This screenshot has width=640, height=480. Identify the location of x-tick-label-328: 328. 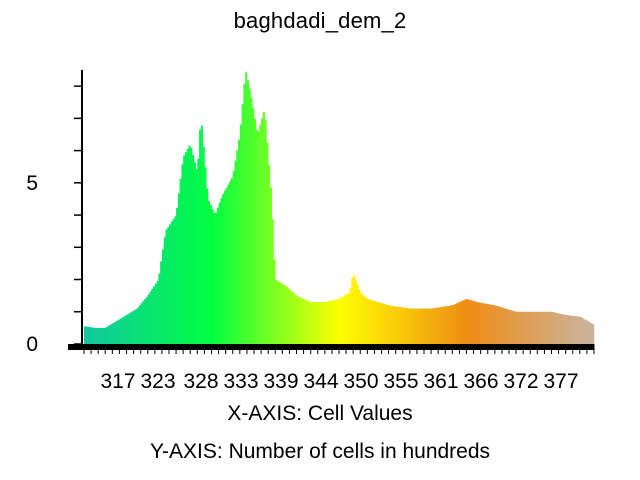
(200, 381).